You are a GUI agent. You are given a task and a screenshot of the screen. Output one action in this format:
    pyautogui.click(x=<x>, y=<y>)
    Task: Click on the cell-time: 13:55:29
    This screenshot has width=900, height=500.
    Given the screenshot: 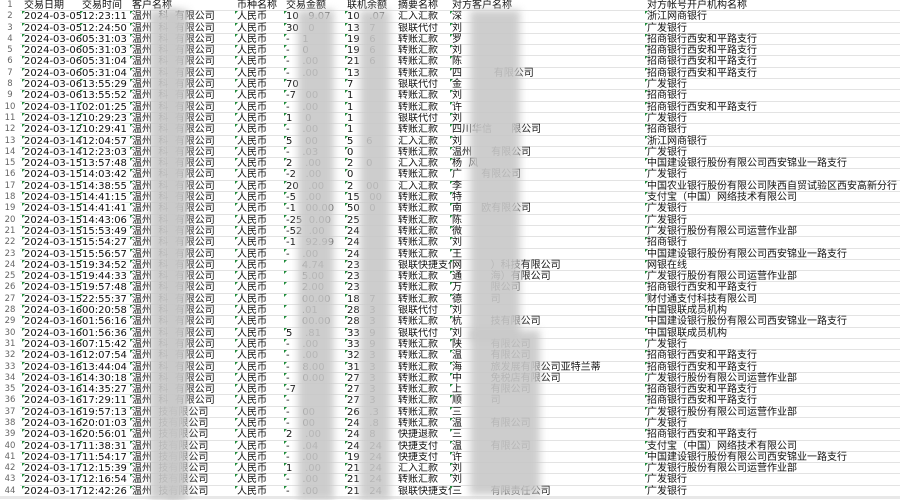 What is the action you would take?
    pyautogui.click(x=106, y=84)
    